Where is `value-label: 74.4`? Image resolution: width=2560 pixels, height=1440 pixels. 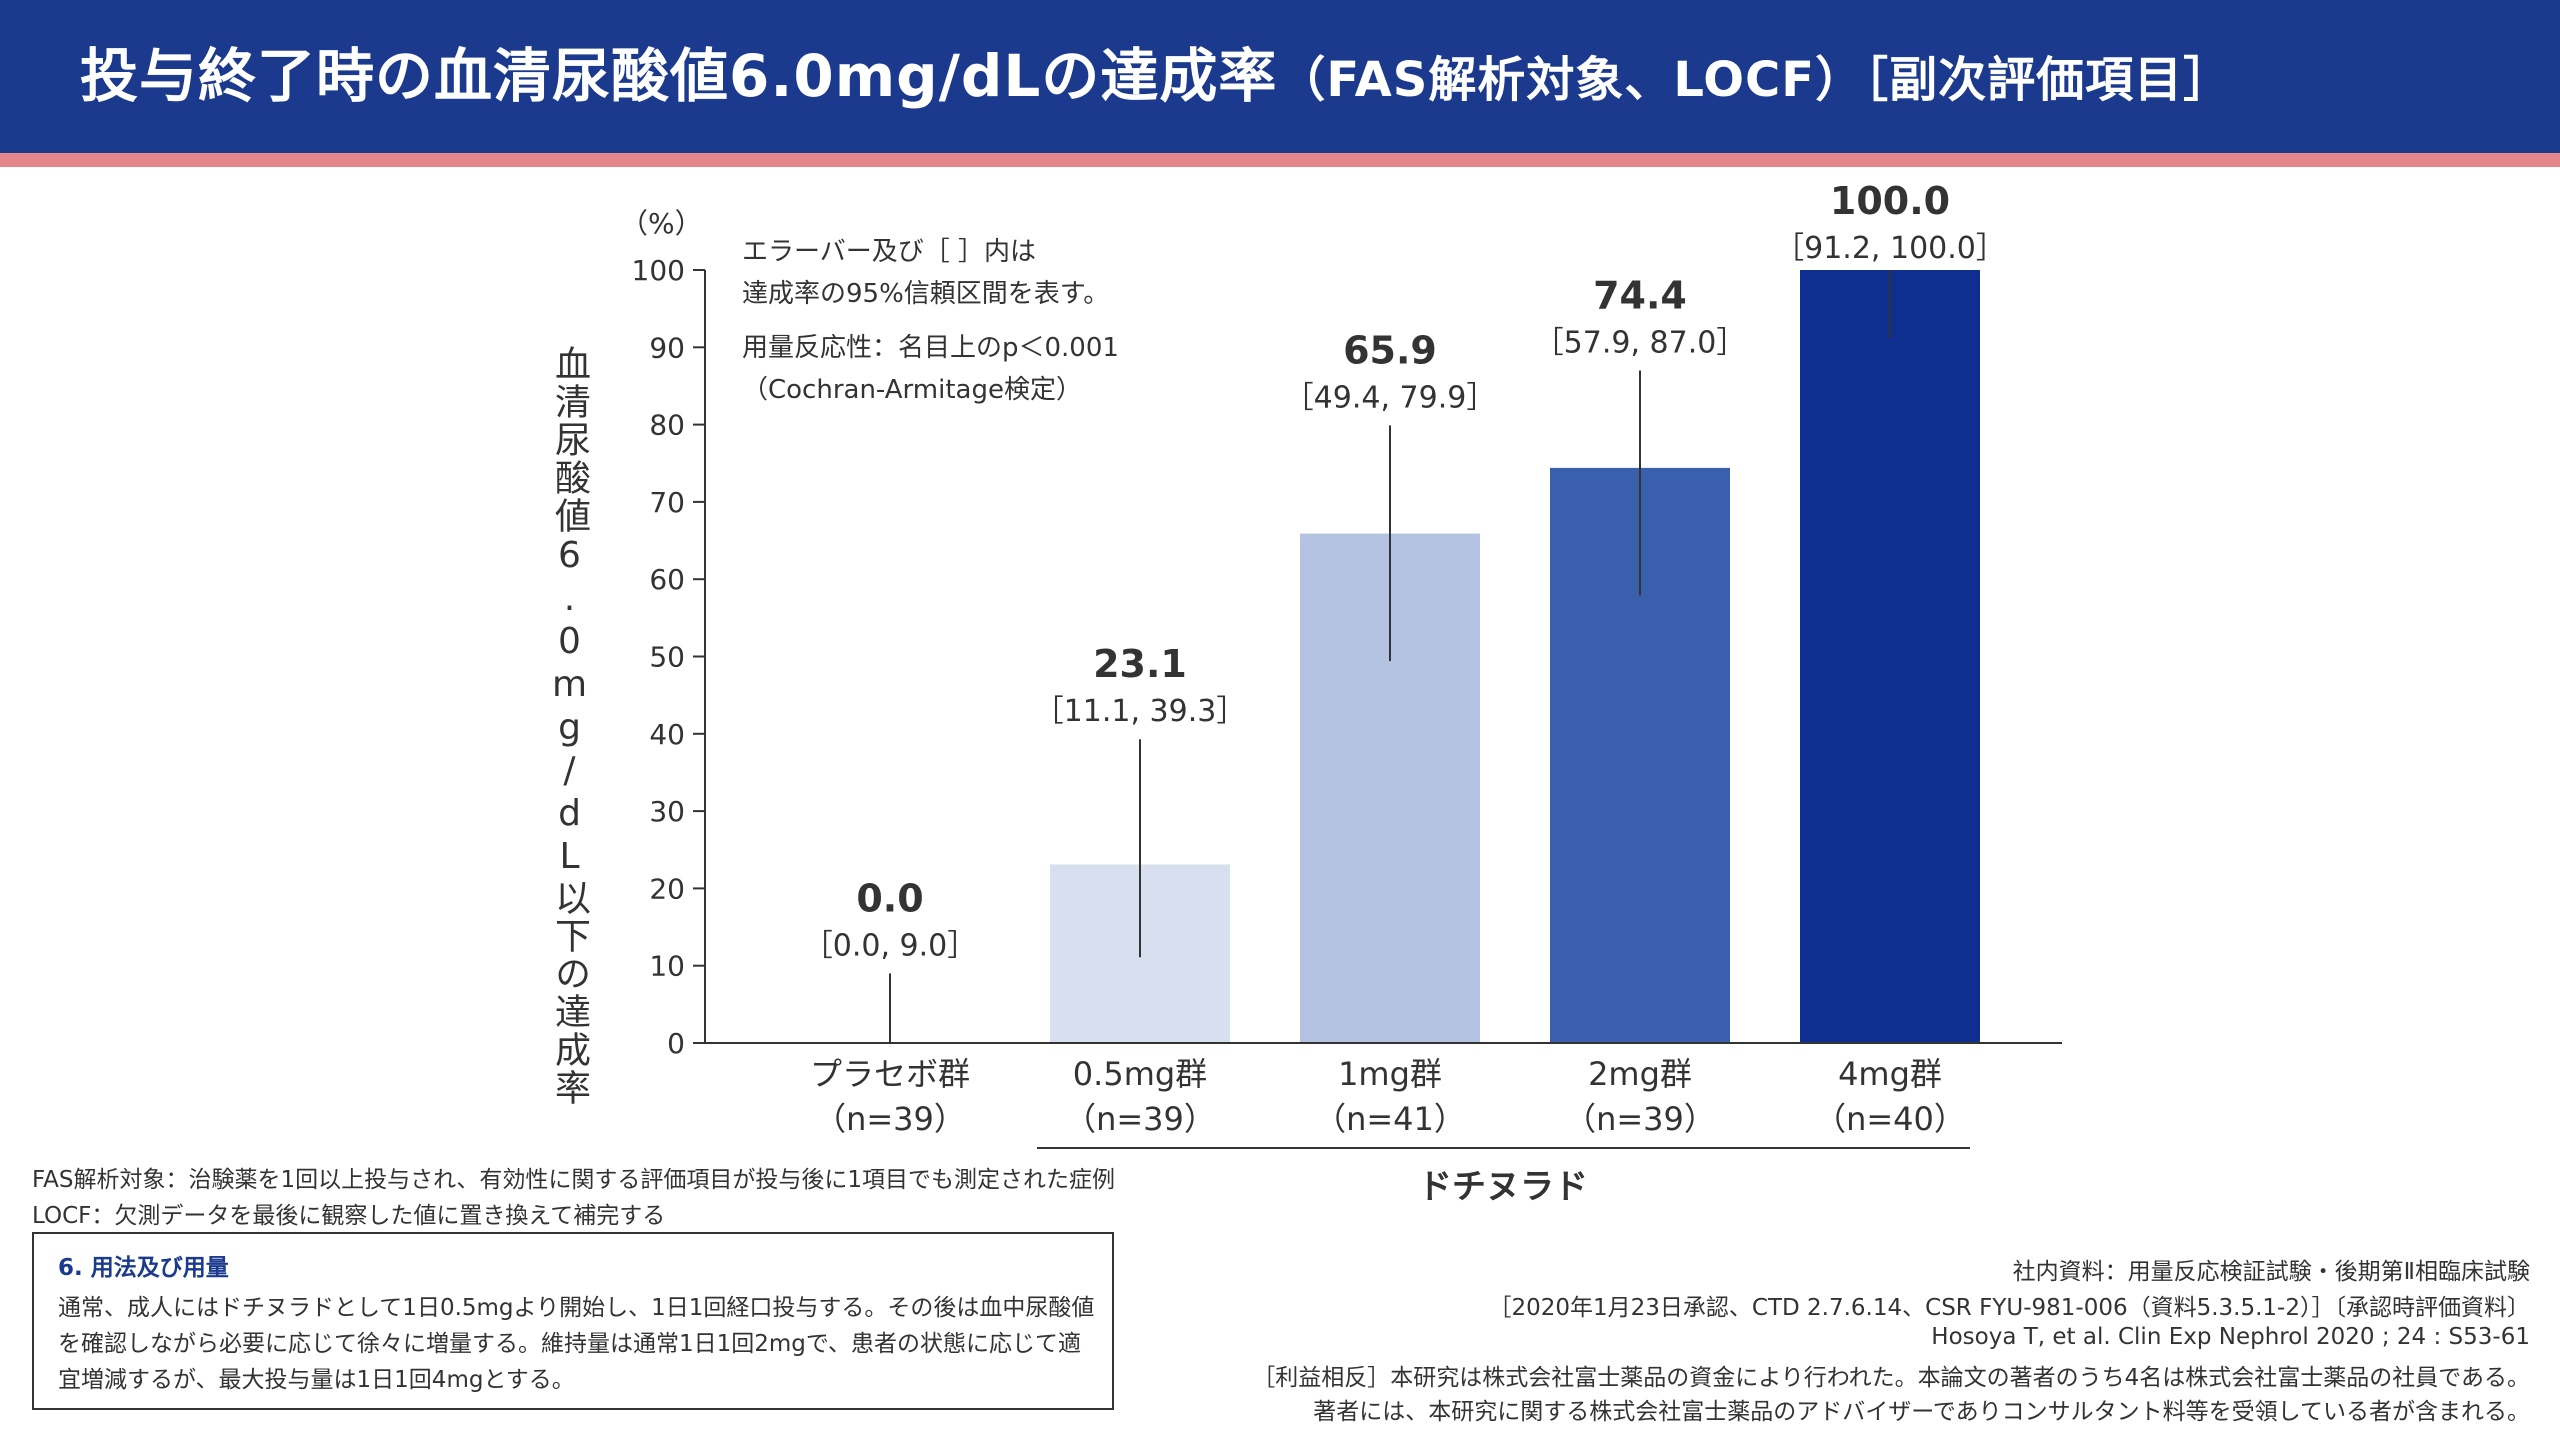
value-label: 74.4 is located at coordinates (1640, 295).